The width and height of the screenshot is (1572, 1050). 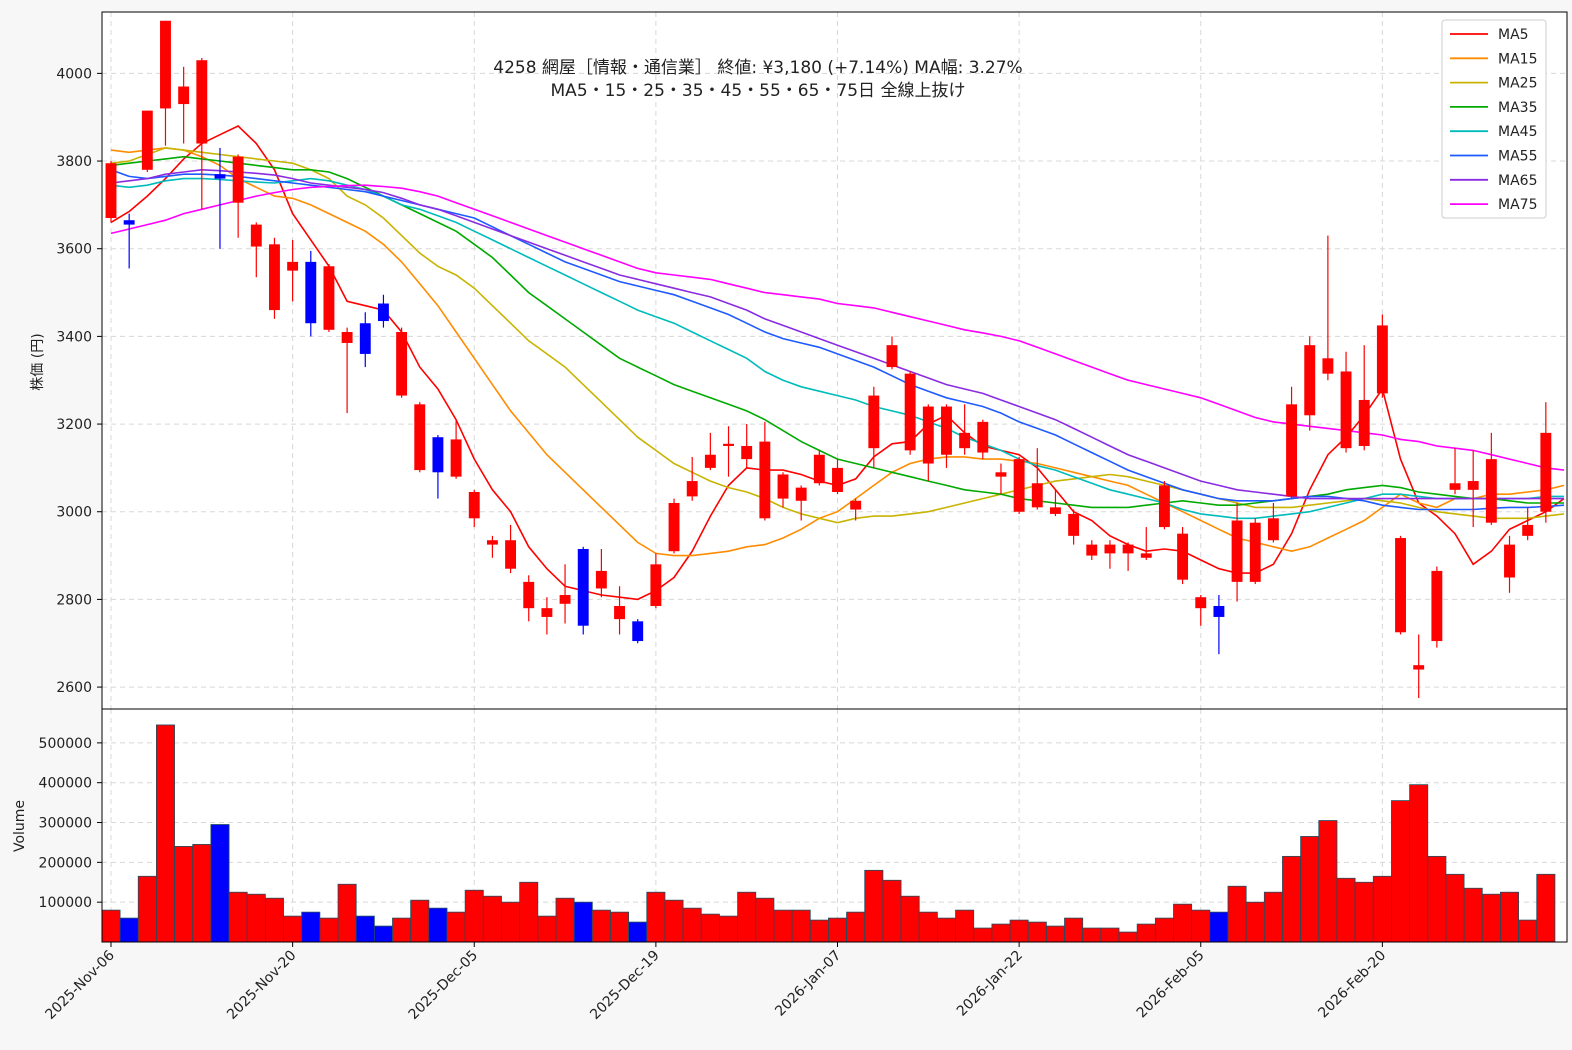 I want to click on price-tick-label: 4000, so click(x=74, y=74).